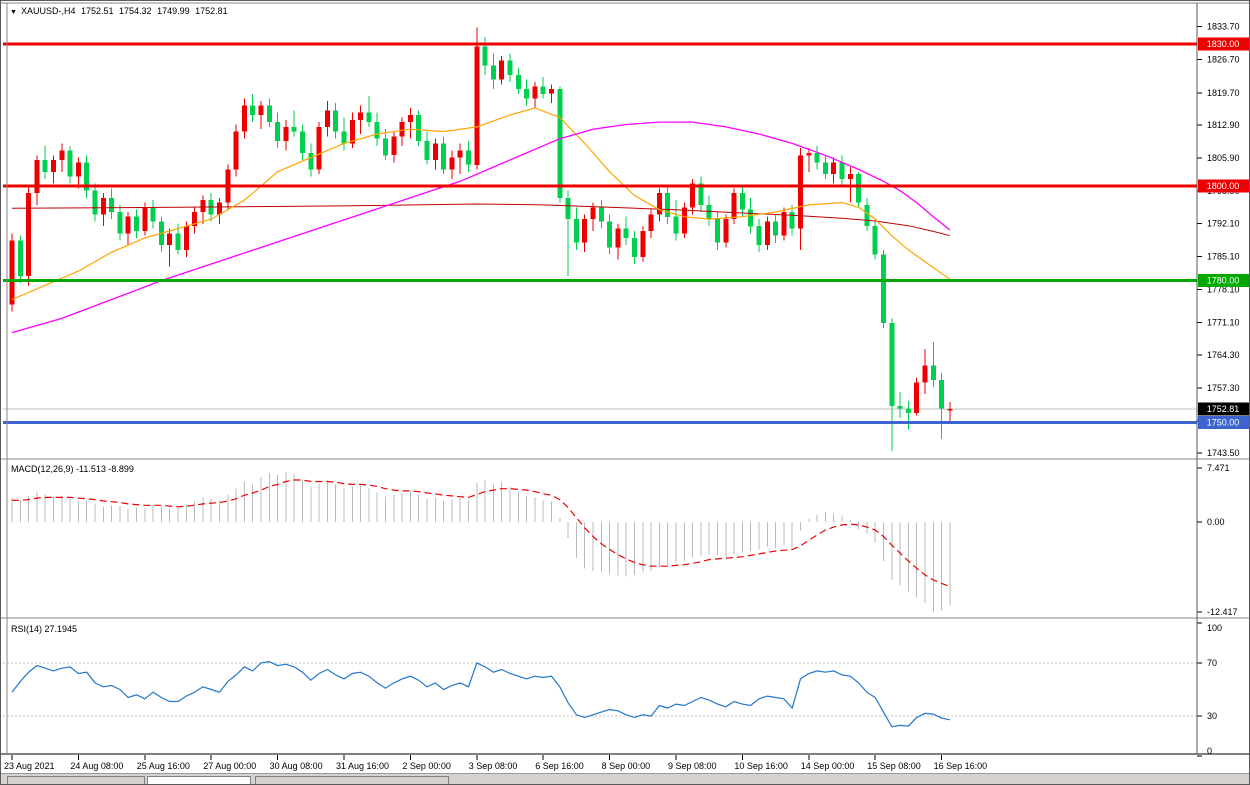 This screenshot has width=1250, height=785. What do you see at coordinates (96, 766) in the screenshot?
I see `svg-text: 24 Aug 08:00` at bounding box center [96, 766].